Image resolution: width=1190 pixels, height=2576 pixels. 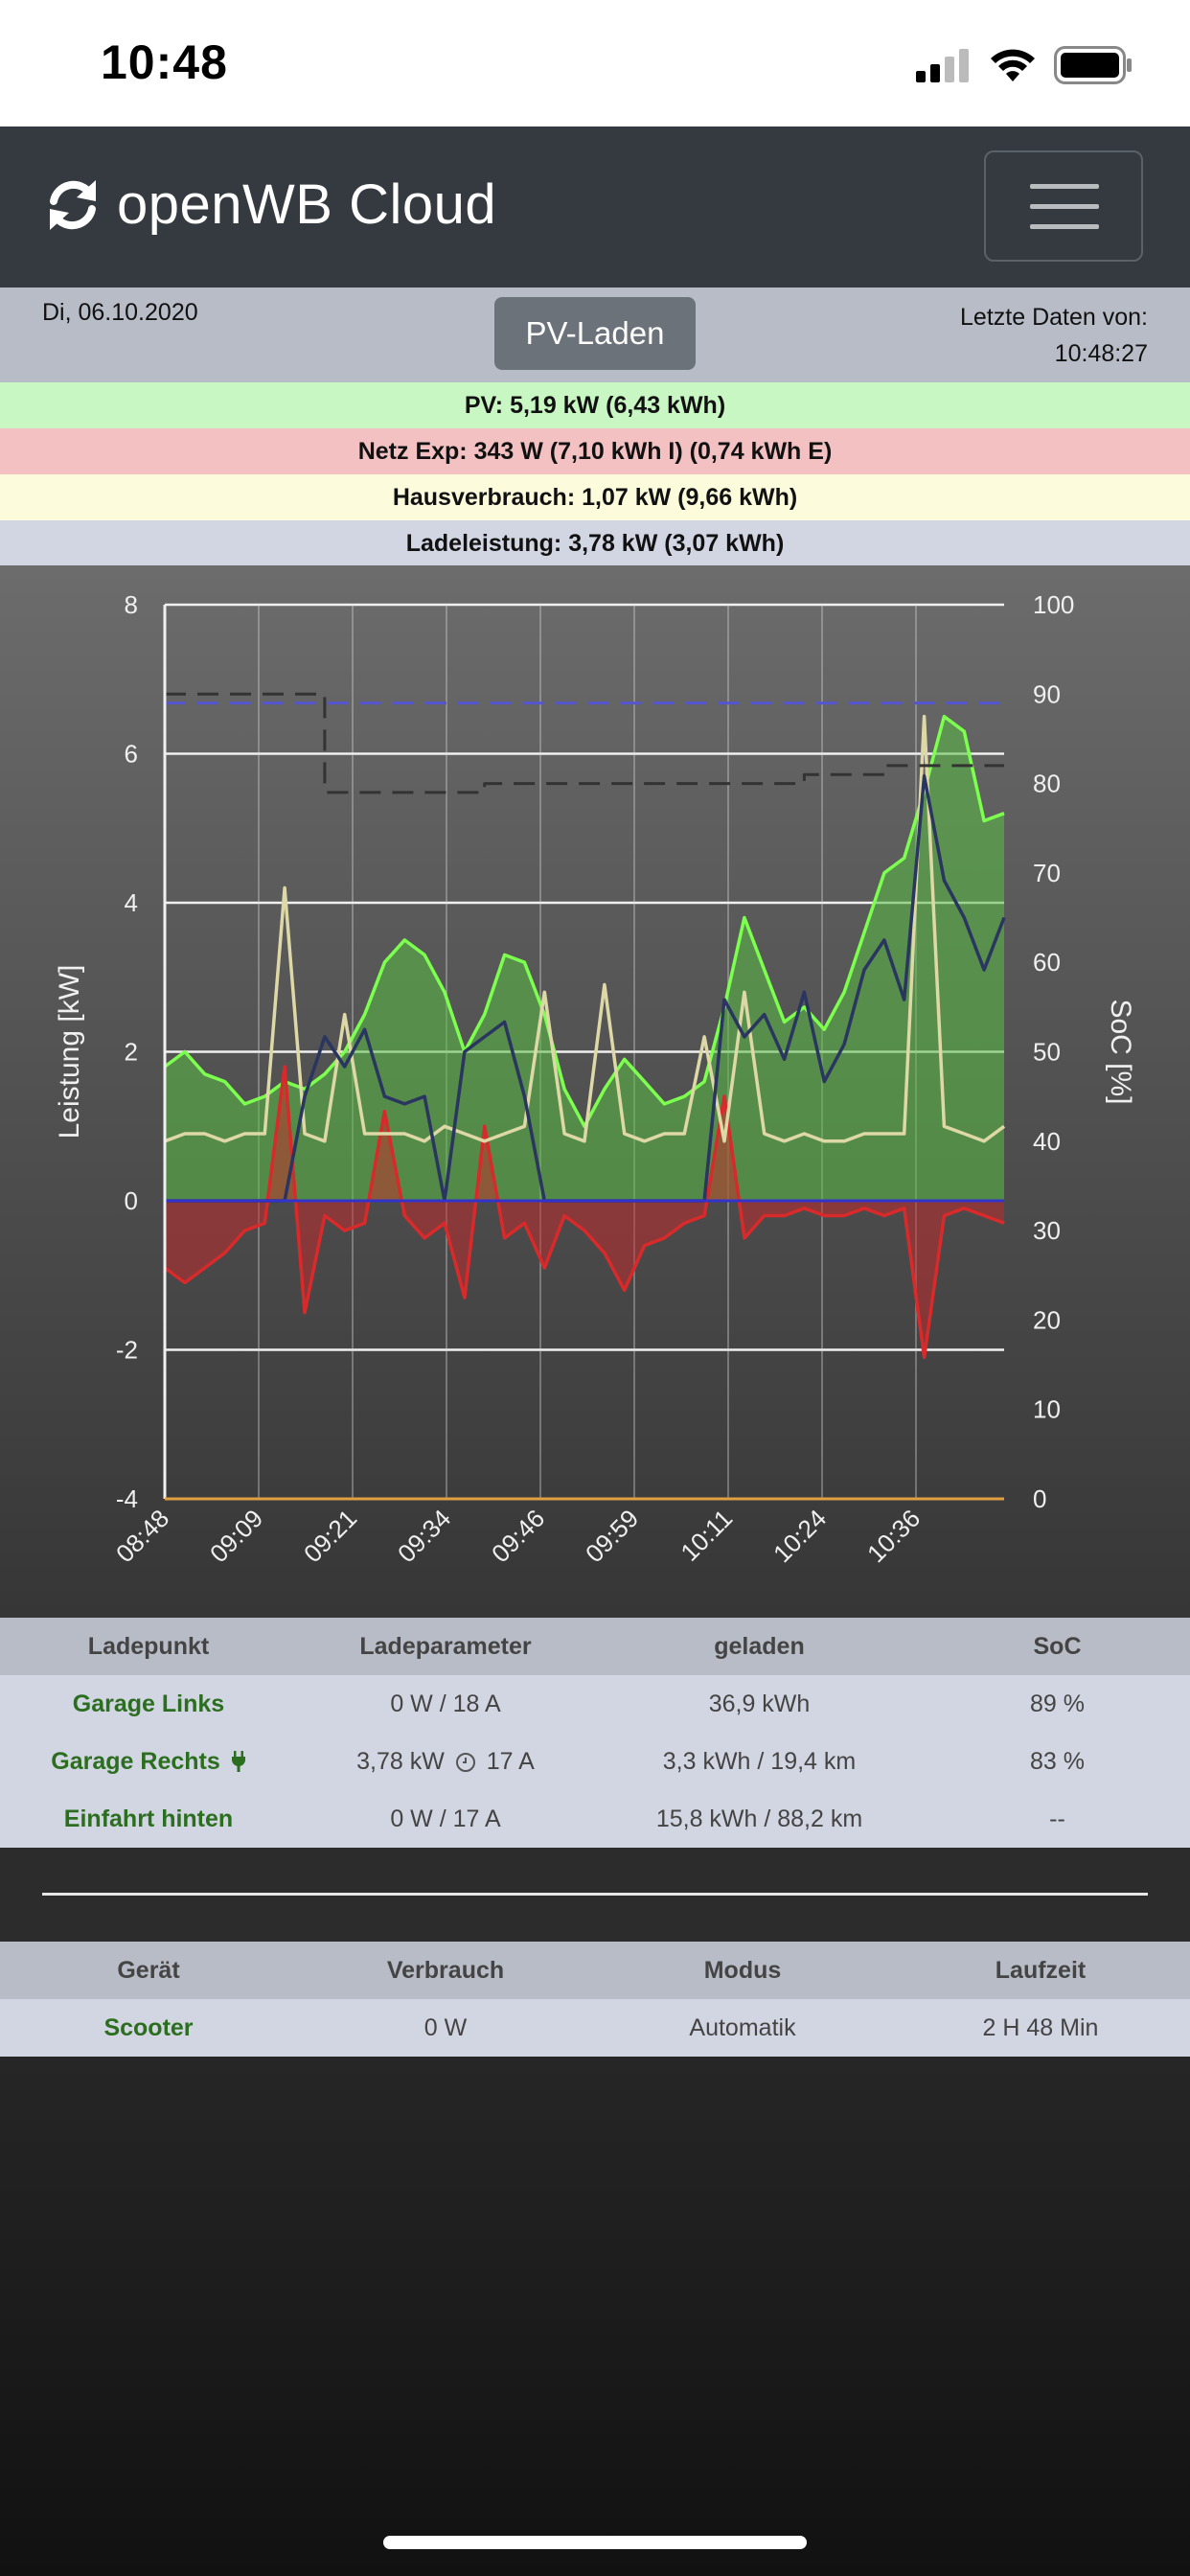 What do you see at coordinates (1053, 604) in the screenshot?
I see `y2-tick-label: 100` at bounding box center [1053, 604].